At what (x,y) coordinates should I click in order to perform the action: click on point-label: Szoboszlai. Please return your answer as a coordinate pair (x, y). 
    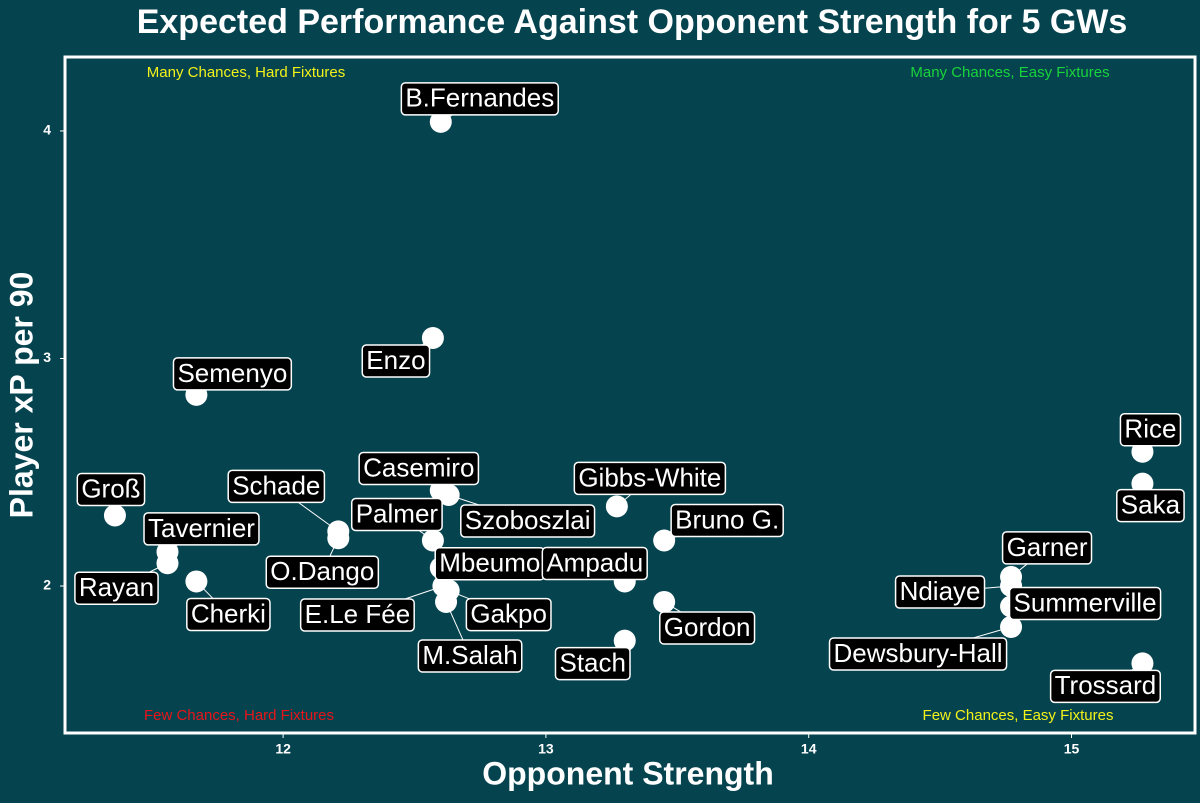
    Looking at the image, I should click on (528, 520).